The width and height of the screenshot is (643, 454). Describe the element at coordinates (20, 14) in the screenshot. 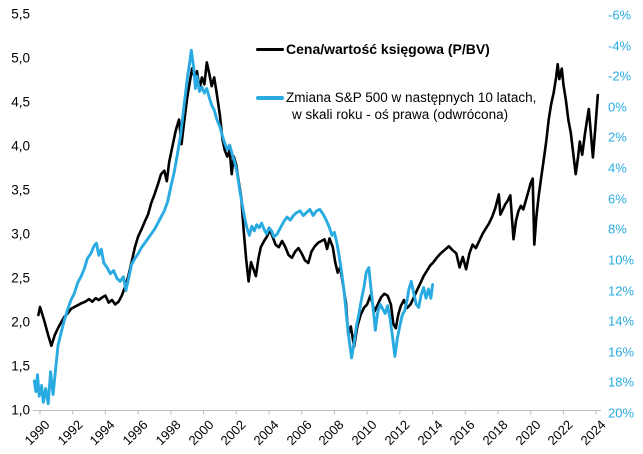

I see `y-left-tick-label: 5,5` at that location.